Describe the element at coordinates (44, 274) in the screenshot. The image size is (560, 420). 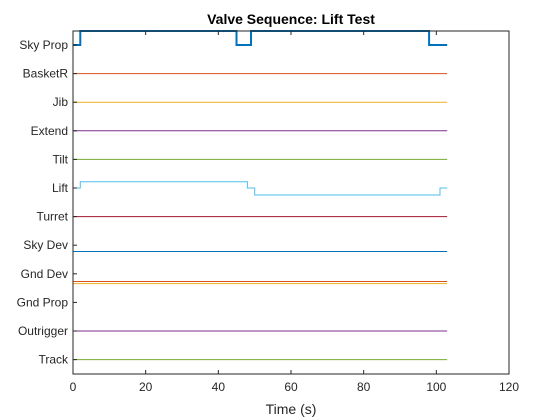
I see `y-tick-label: Gnd Dev` at that location.